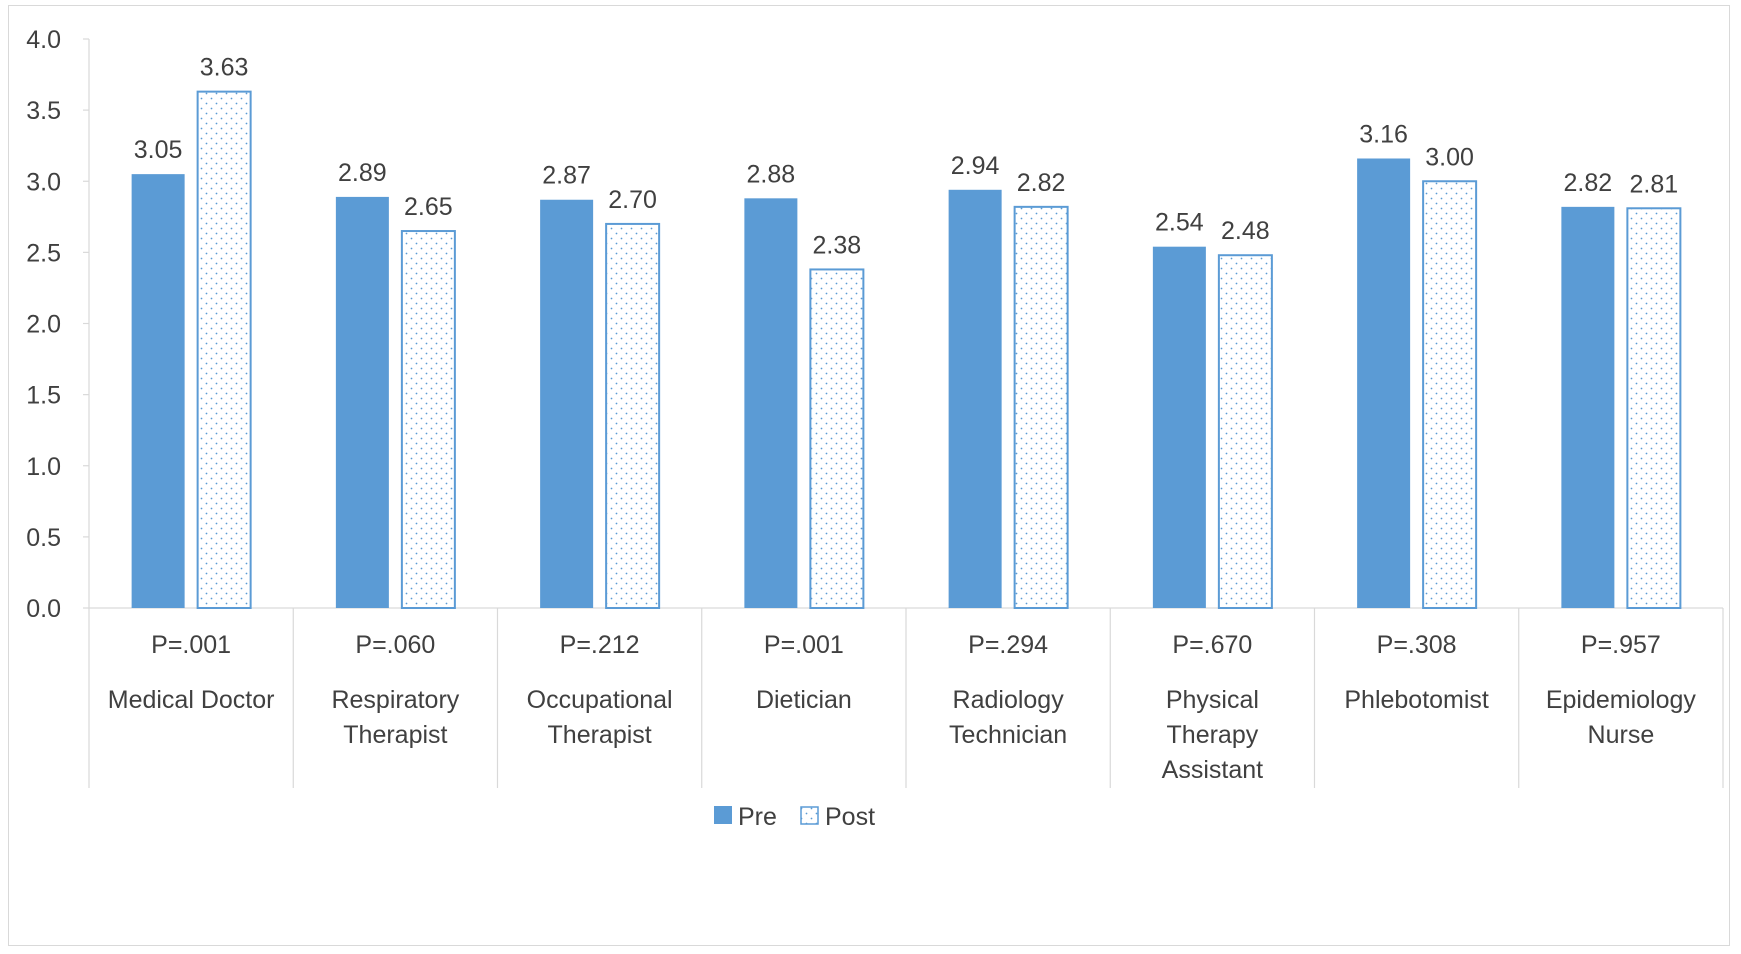 Image resolution: width=1741 pixels, height=954 pixels. I want to click on data-label-post: 2.48, so click(1245, 231).